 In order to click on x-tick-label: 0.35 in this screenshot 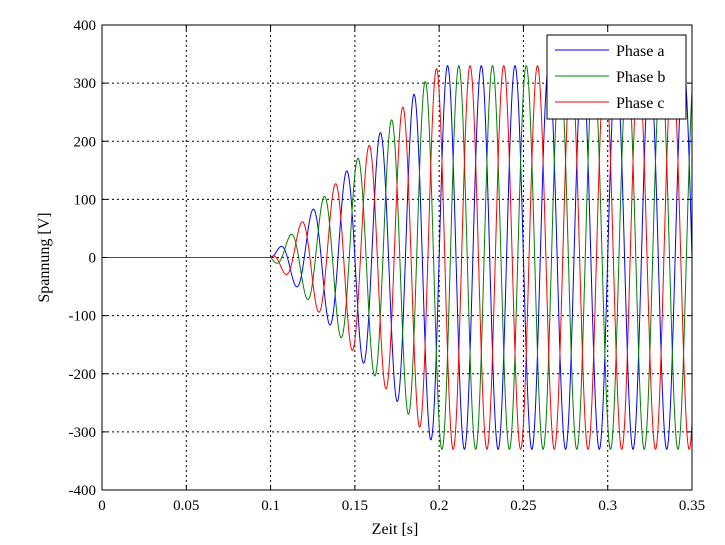, I will do `click(692, 506)`.